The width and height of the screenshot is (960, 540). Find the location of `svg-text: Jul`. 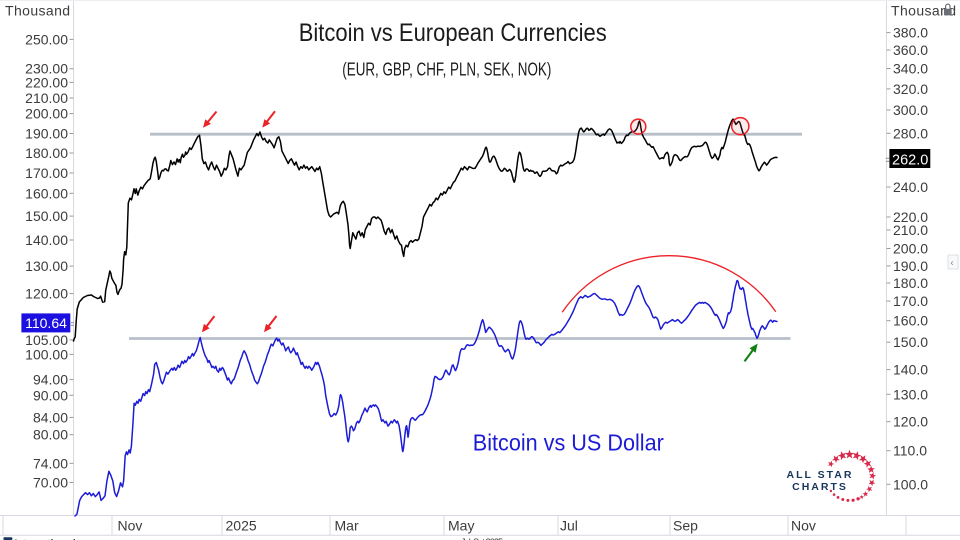

svg-text: Jul is located at coordinates (569, 526).